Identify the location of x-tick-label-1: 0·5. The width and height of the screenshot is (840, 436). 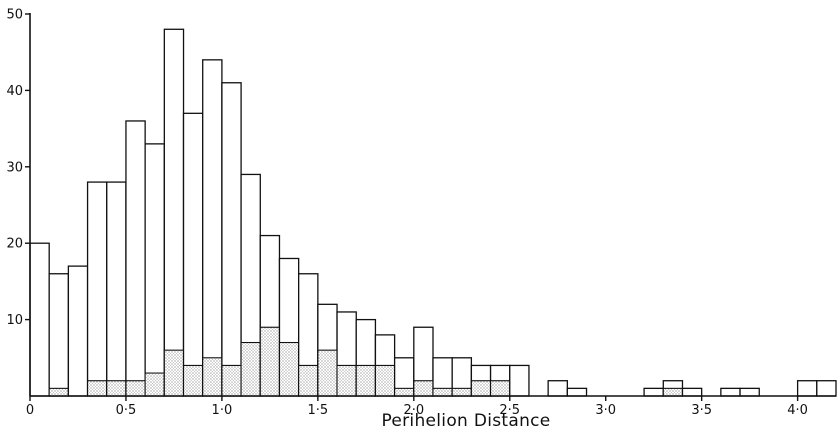
(126, 410).